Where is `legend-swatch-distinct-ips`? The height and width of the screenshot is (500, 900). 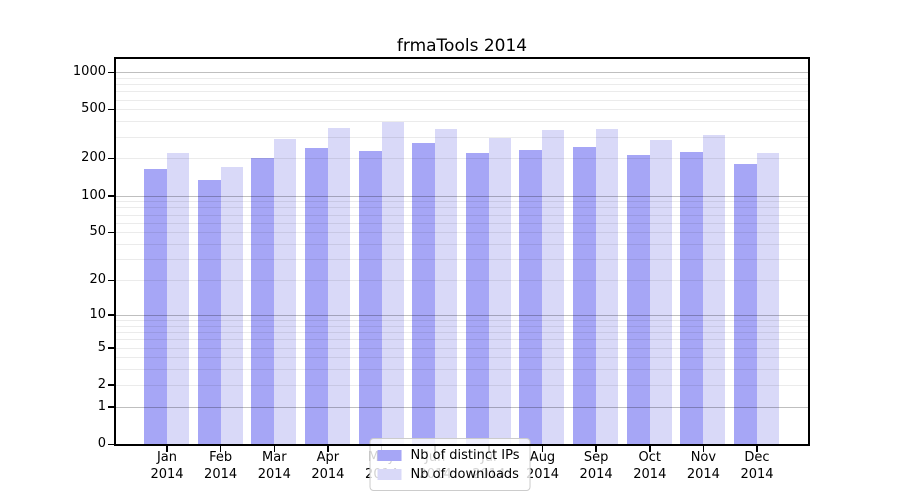
legend-swatch-distinct-ips is located at coordinates (389, 455).